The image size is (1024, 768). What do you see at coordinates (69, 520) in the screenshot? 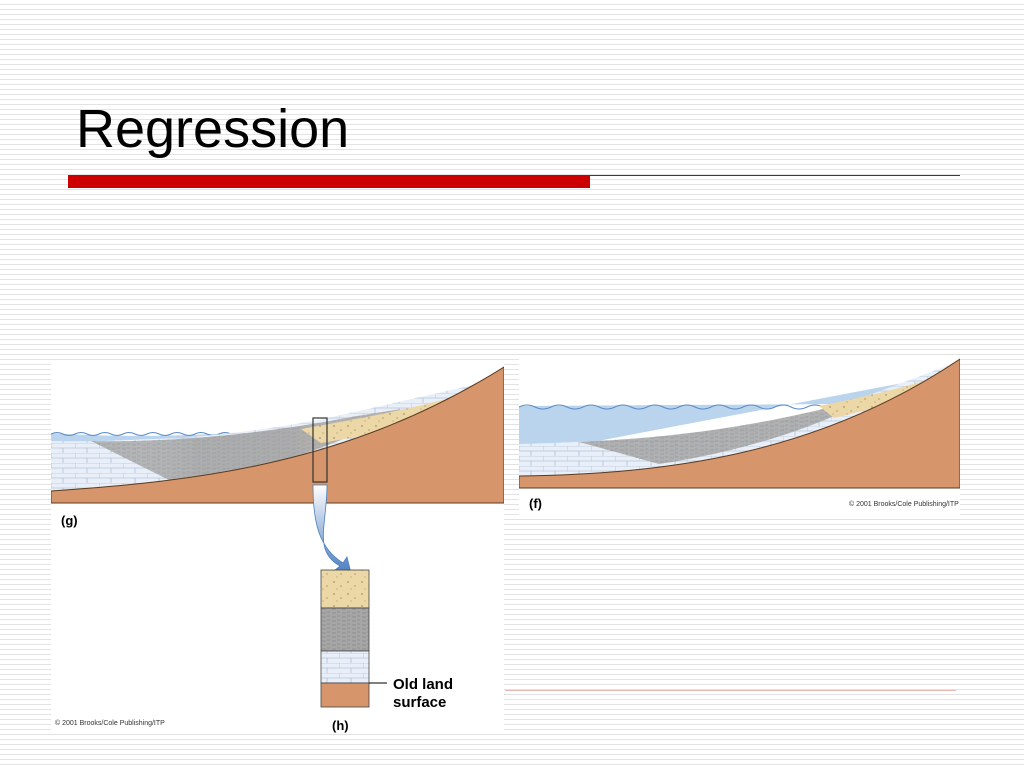
I see `figure-g-label: (g)` at bounding box center [69, 520].